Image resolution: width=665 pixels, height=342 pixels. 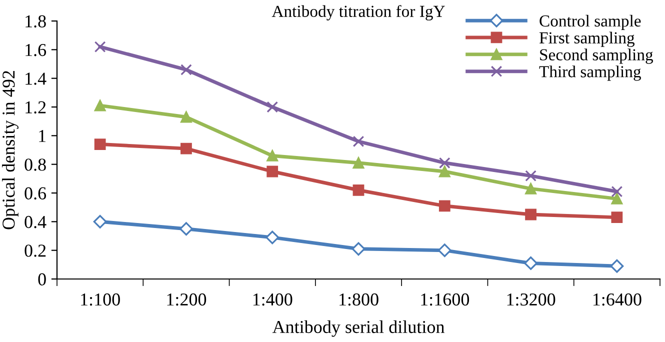 What do you see at coordinates (35, 164) in the screenshot?
I see `y-tick-label: 0.8` at bounding box center [35, 164].